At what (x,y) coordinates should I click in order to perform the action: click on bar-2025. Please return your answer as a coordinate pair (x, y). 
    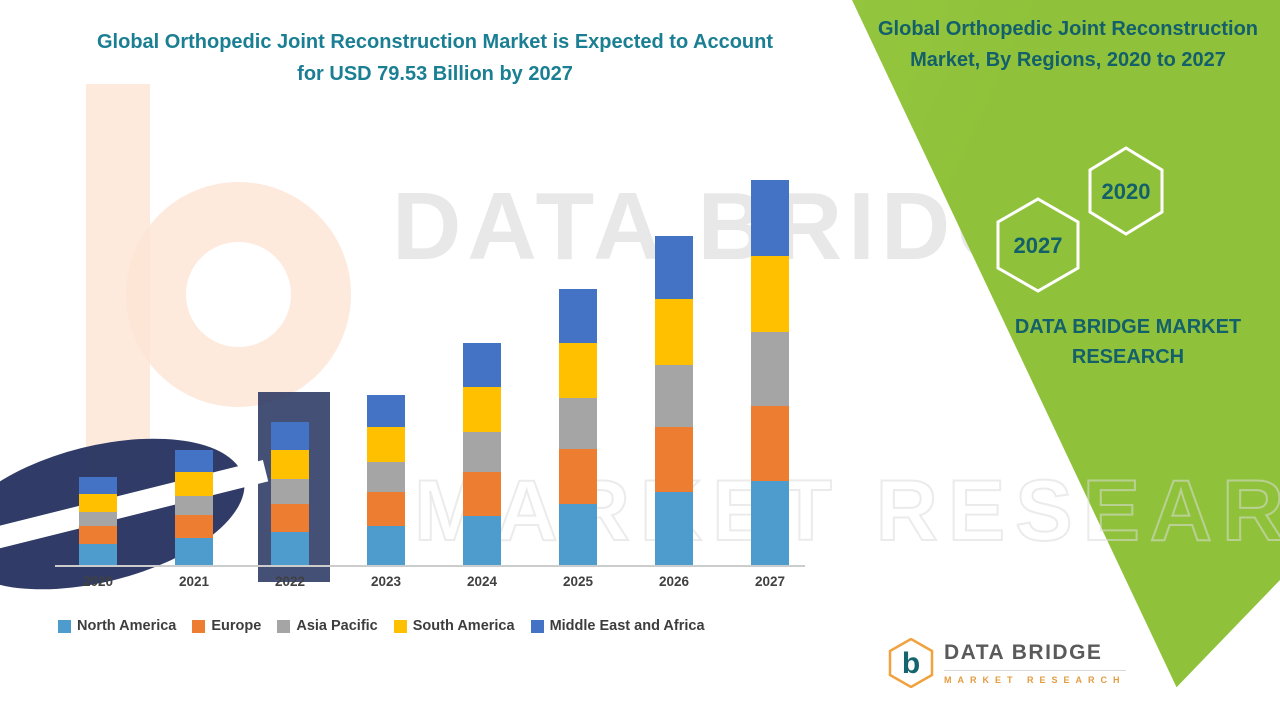
    Looking at the image, I should click on (578, 427).